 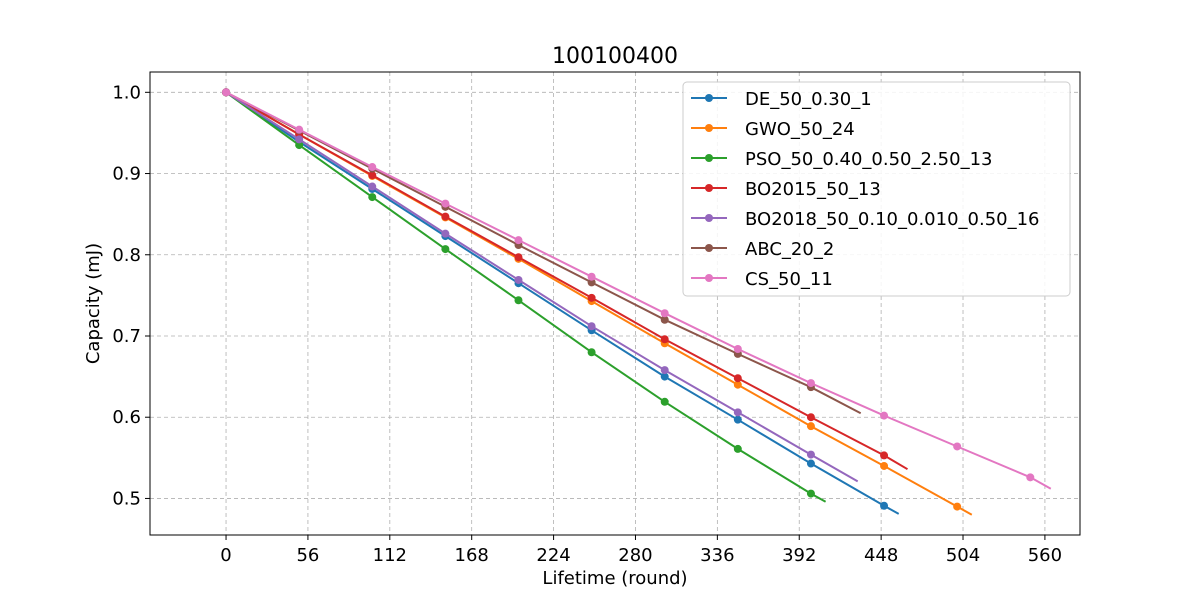 I want to click on x-tick-label: 336, so click(x=717, y=555).